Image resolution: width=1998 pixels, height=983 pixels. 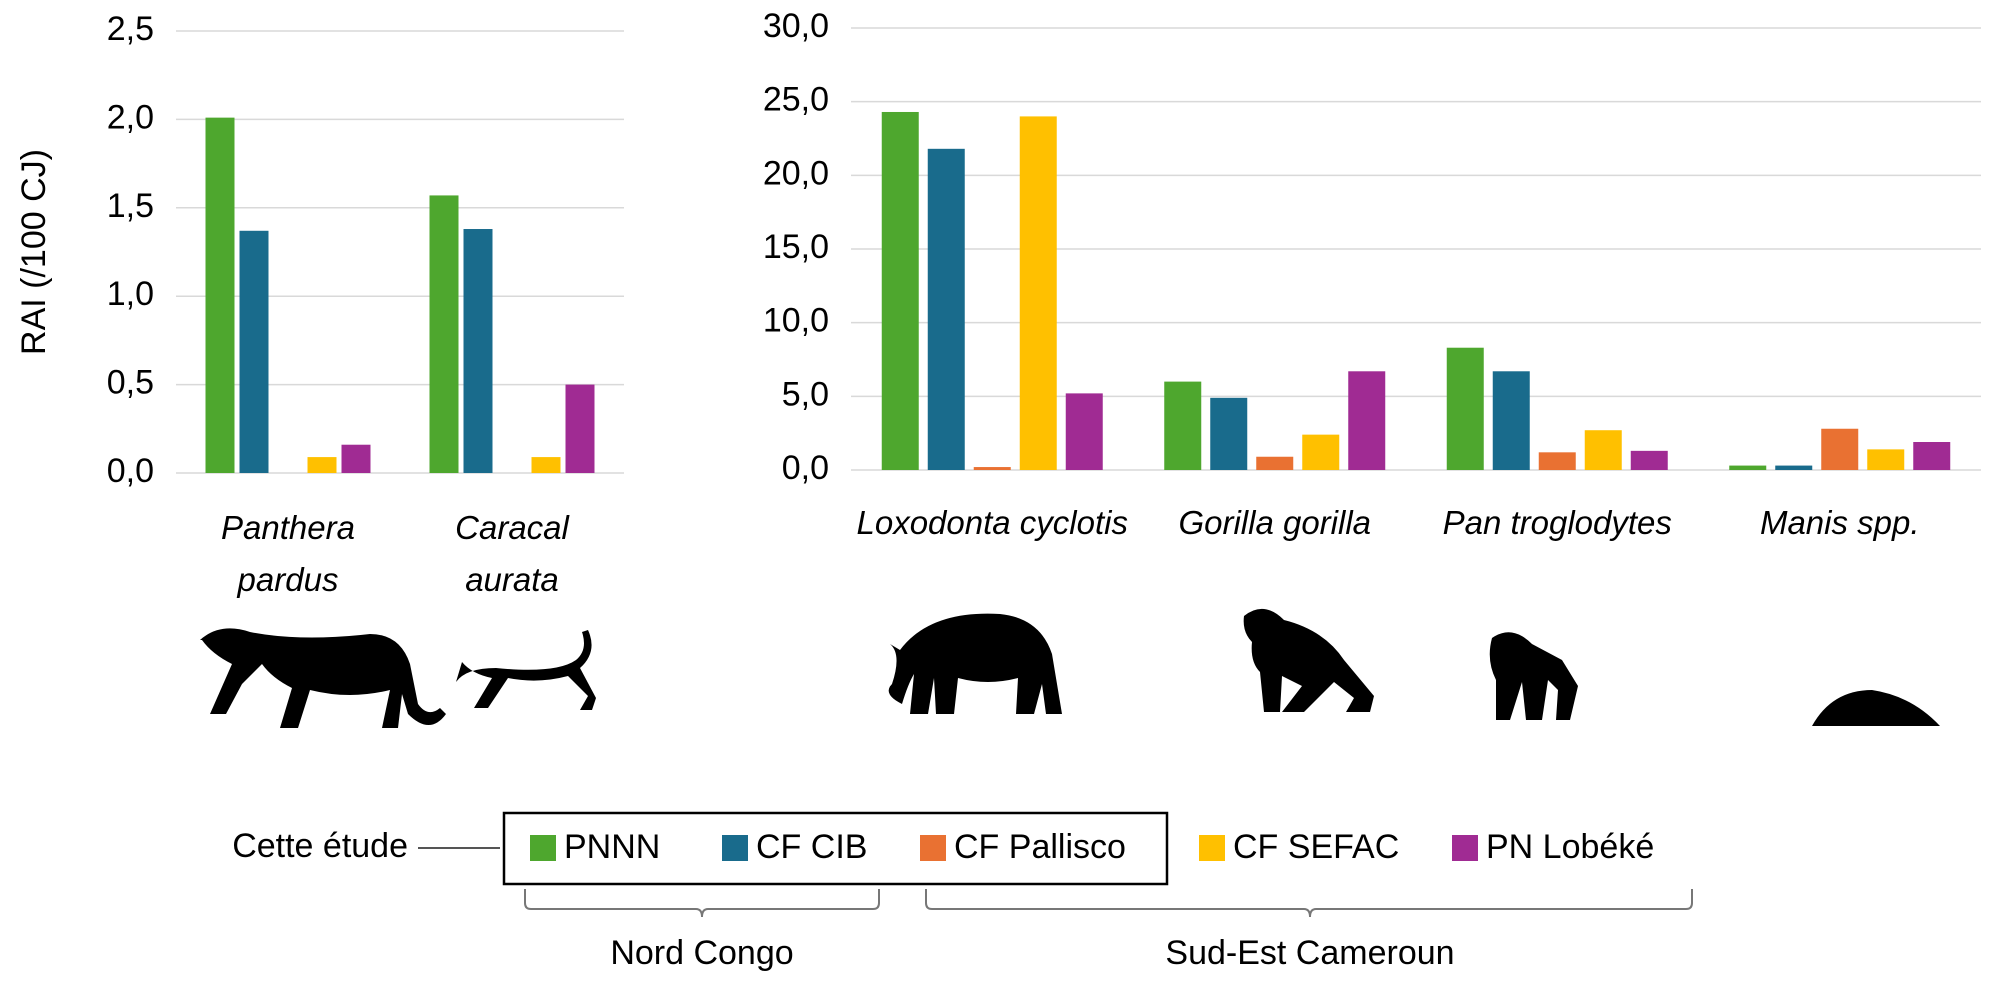 I want to click on y-tick-label: 10,0, so click(x=796, y=321).